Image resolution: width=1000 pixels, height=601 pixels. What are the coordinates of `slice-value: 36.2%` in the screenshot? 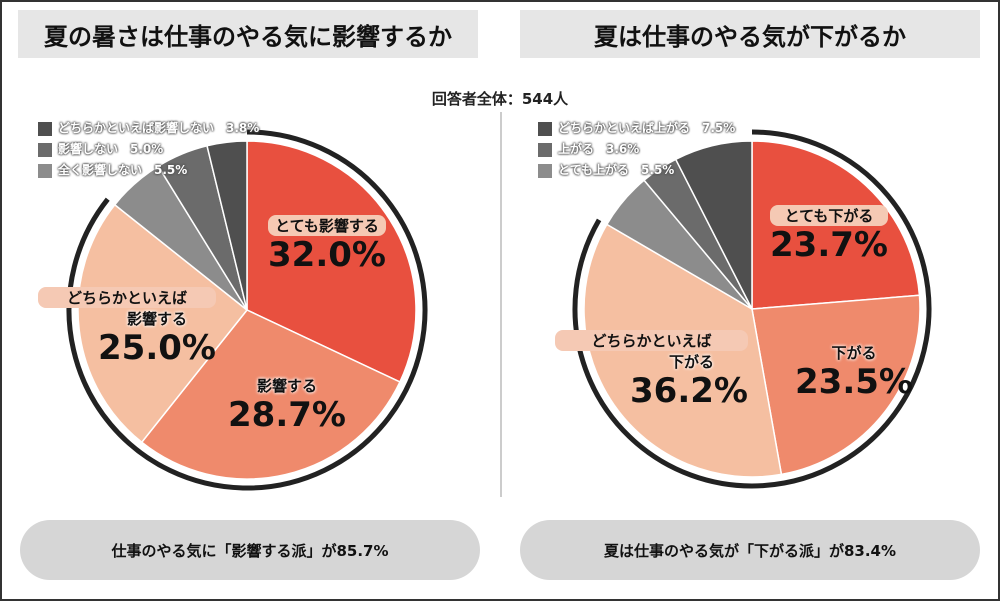 It's located at (689, 391).